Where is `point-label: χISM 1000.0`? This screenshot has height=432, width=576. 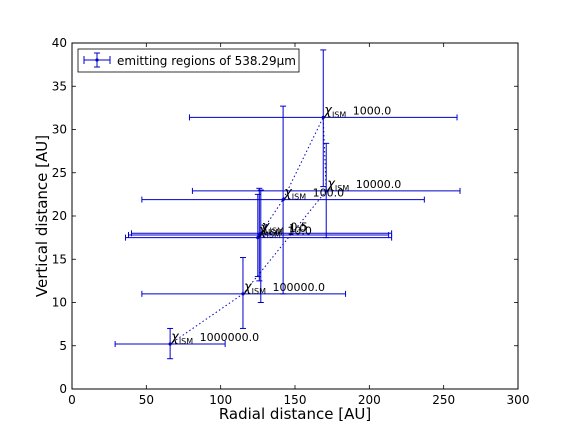 point-label: χISM 1000.0 is located at coordinates (357, 111).